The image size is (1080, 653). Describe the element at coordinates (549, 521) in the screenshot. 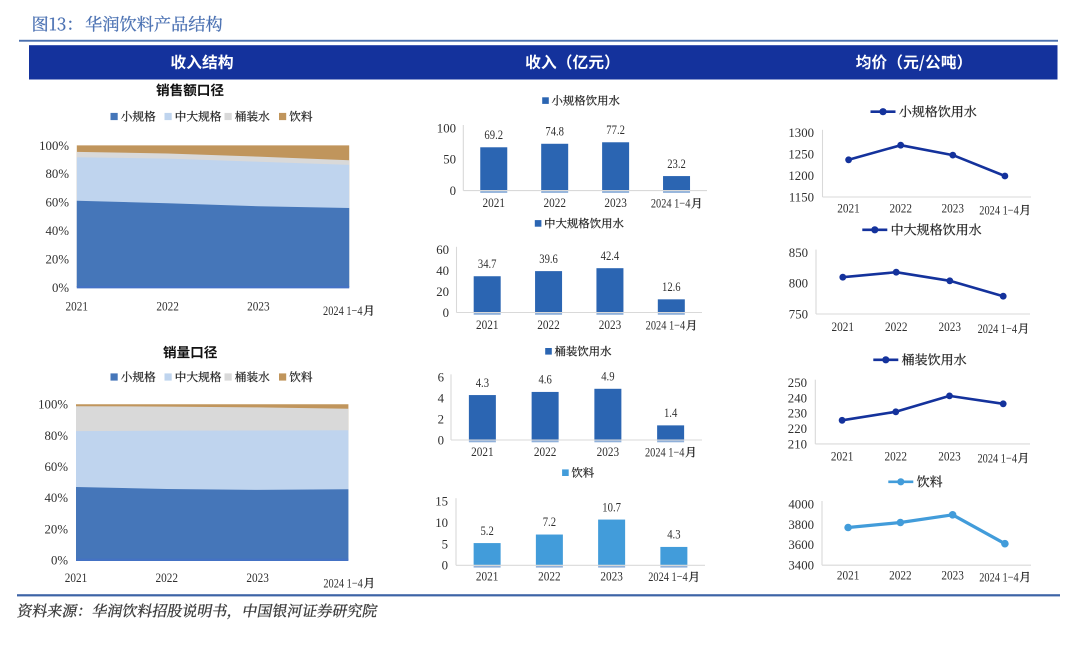

I see `svg-text: 7.2` at that location.